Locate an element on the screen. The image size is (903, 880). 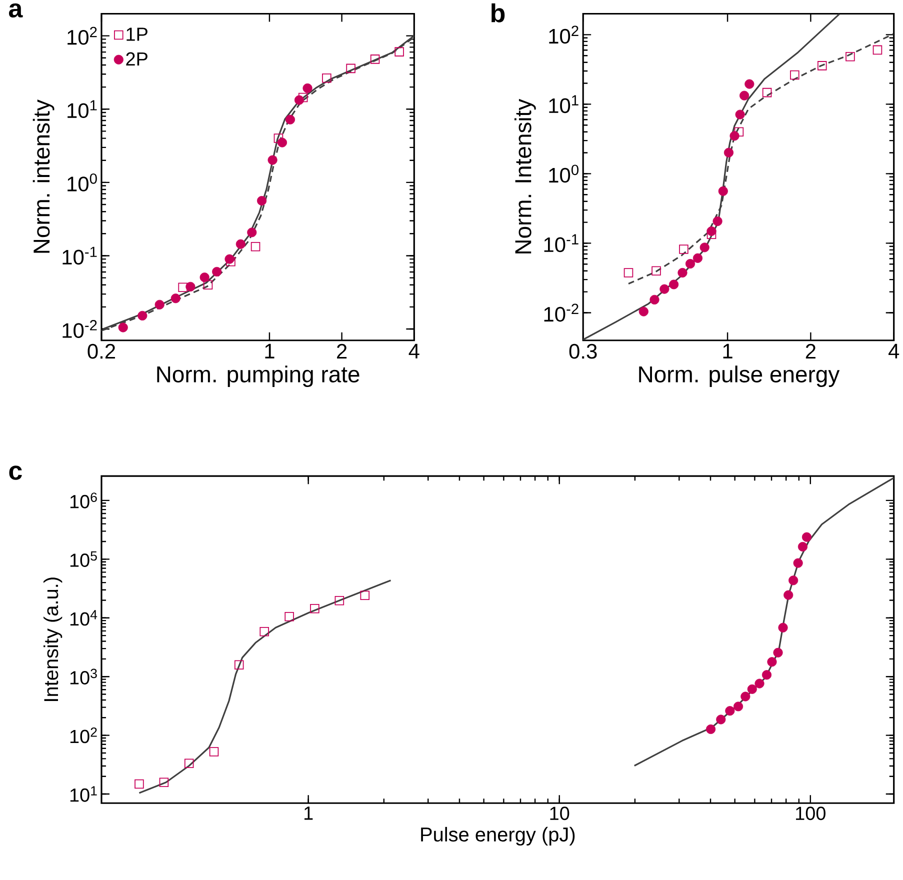
y-tick-label: 10$^{3}$ is located at coordinates (83, 676).